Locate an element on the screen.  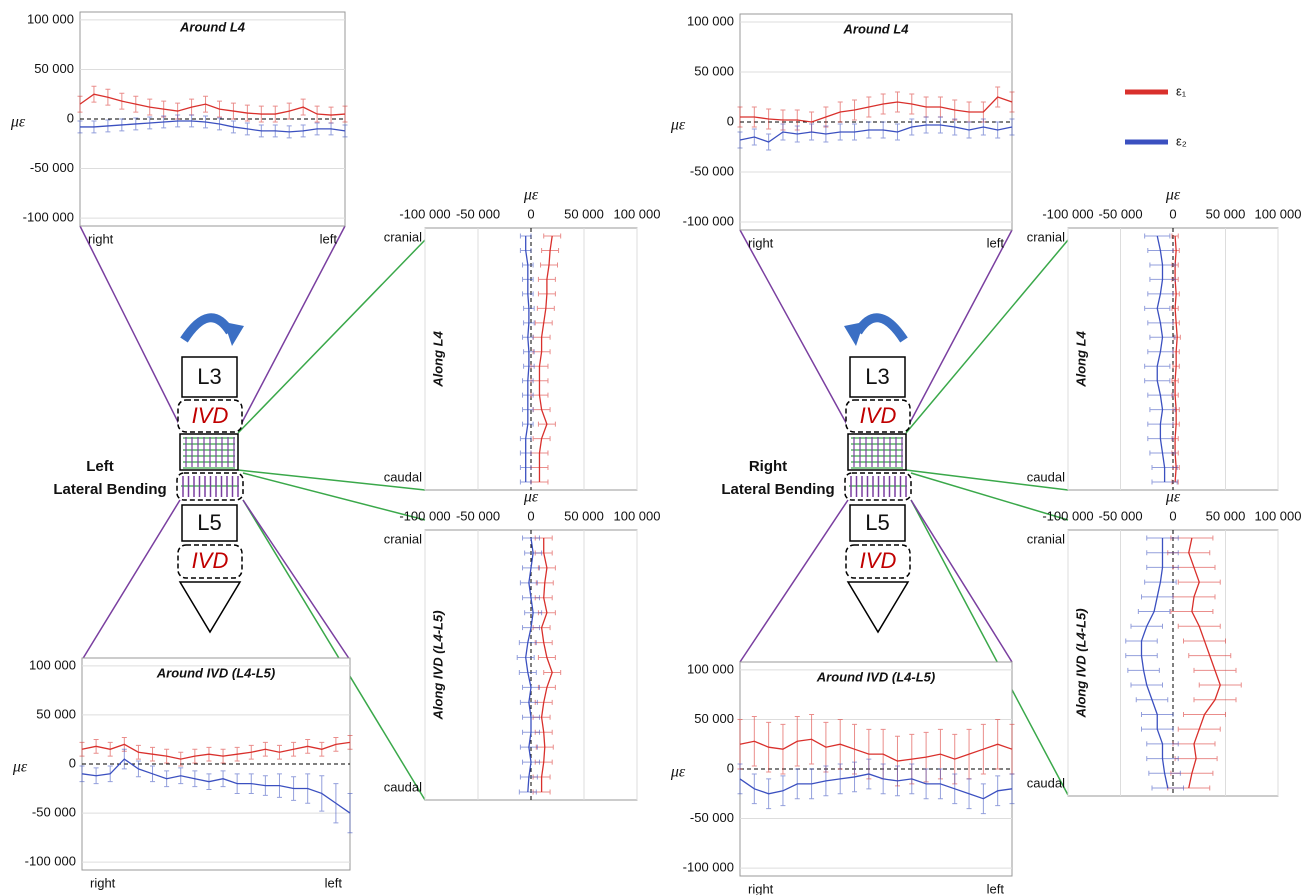
sacrum is located at coordinates (210, 607).